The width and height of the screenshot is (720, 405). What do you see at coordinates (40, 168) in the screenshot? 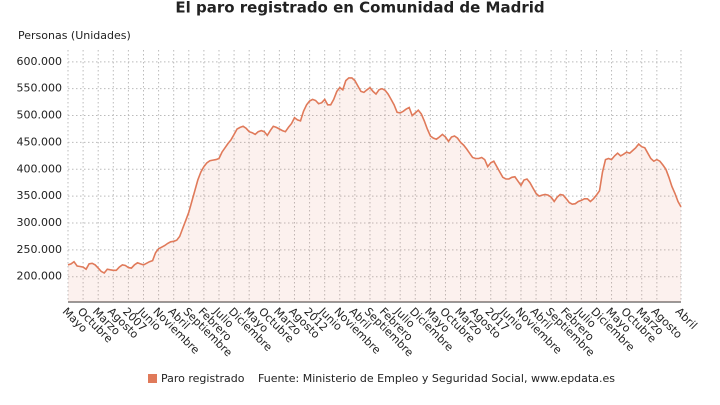
I see `y-tick-label: 400.000` at bounding box center [40, 168].